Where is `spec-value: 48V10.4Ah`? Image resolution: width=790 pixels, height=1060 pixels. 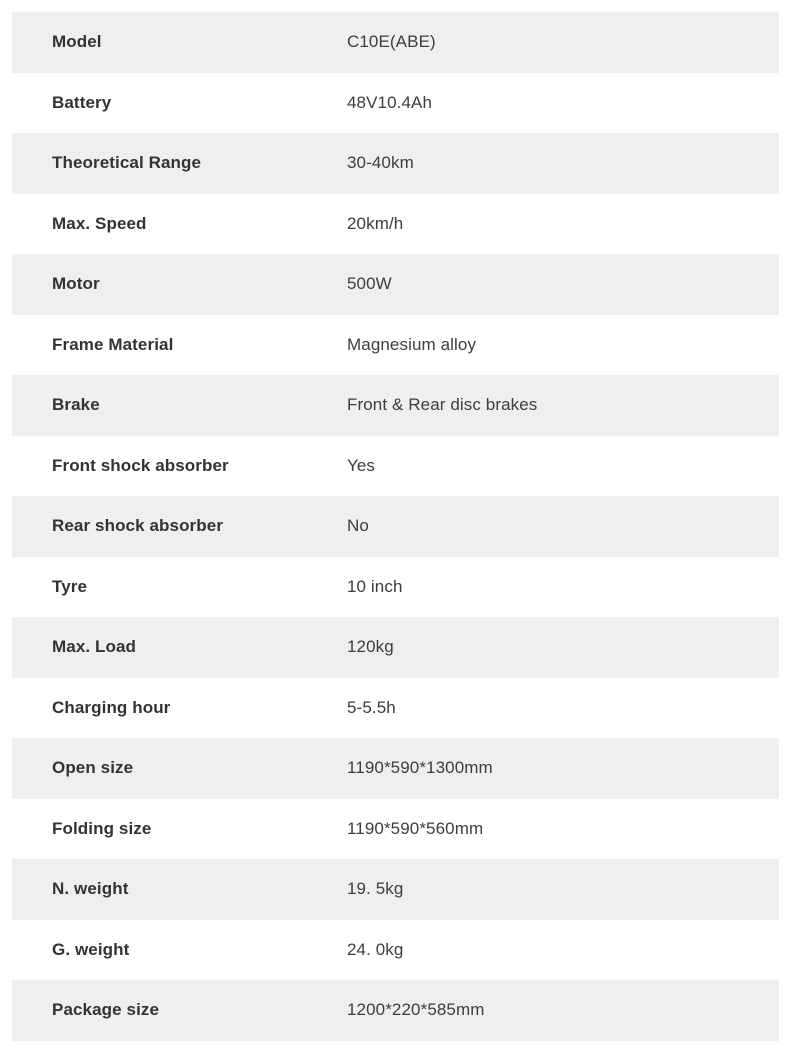 spec-value: 48V10.4Ah is located at coordinates (390, 102).